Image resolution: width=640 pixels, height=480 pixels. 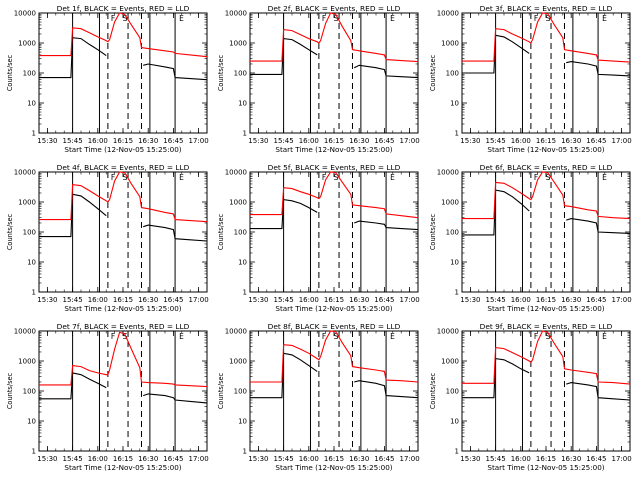 What do you see at coordinates (546, 167) in the screenshot?
I see `panel-title: Det 6f, BLACK = Events, RED = LLD` at bounding box center [546, 167].